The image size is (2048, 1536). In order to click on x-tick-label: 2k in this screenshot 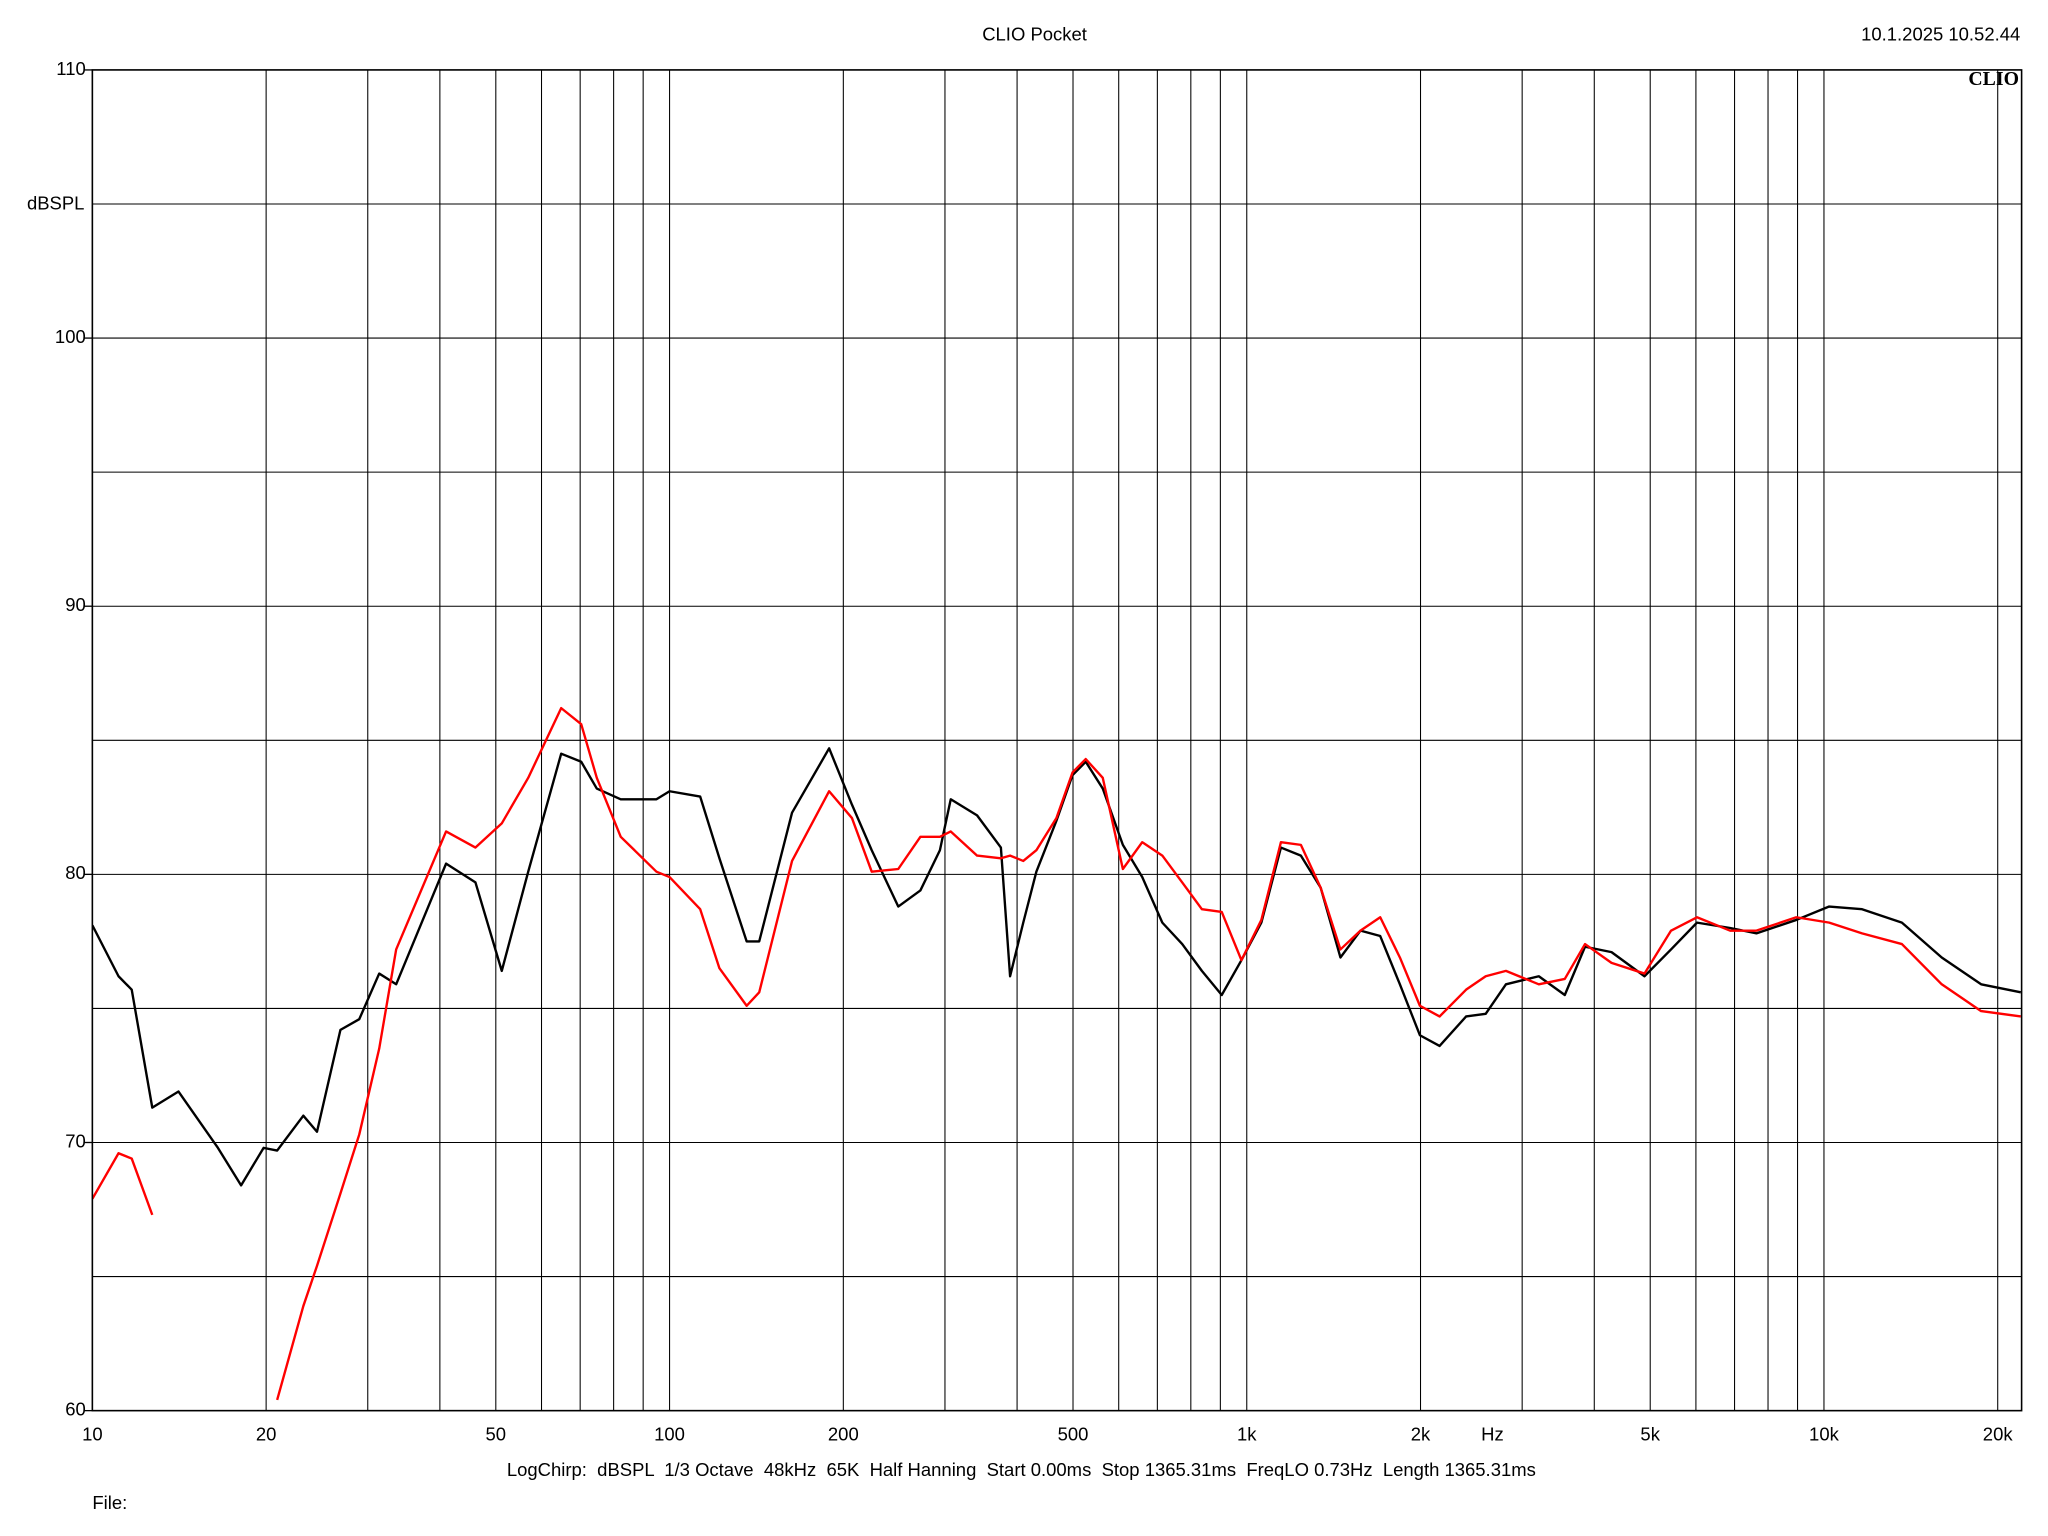, I will do `click(1421, 1434)`.